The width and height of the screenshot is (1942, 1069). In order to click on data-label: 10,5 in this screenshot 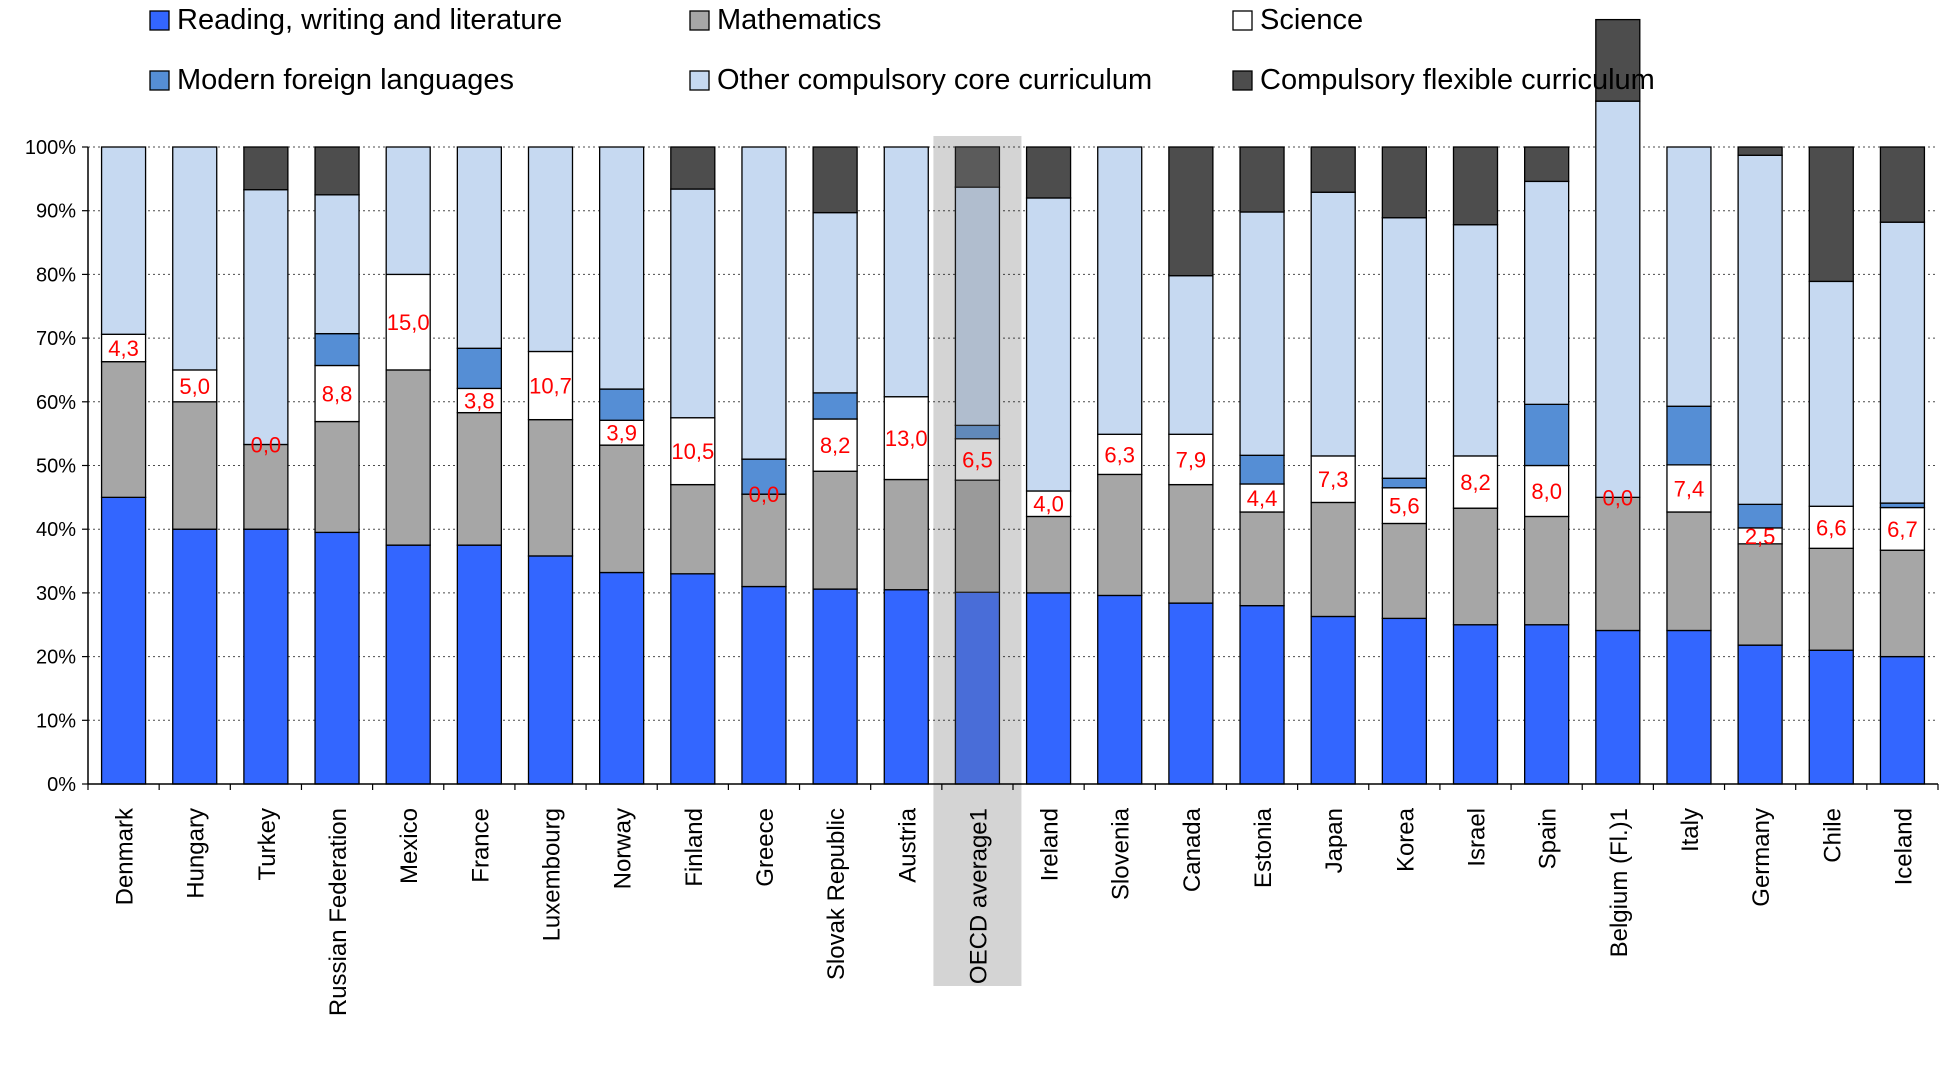, I will do `click(692, 451)`.